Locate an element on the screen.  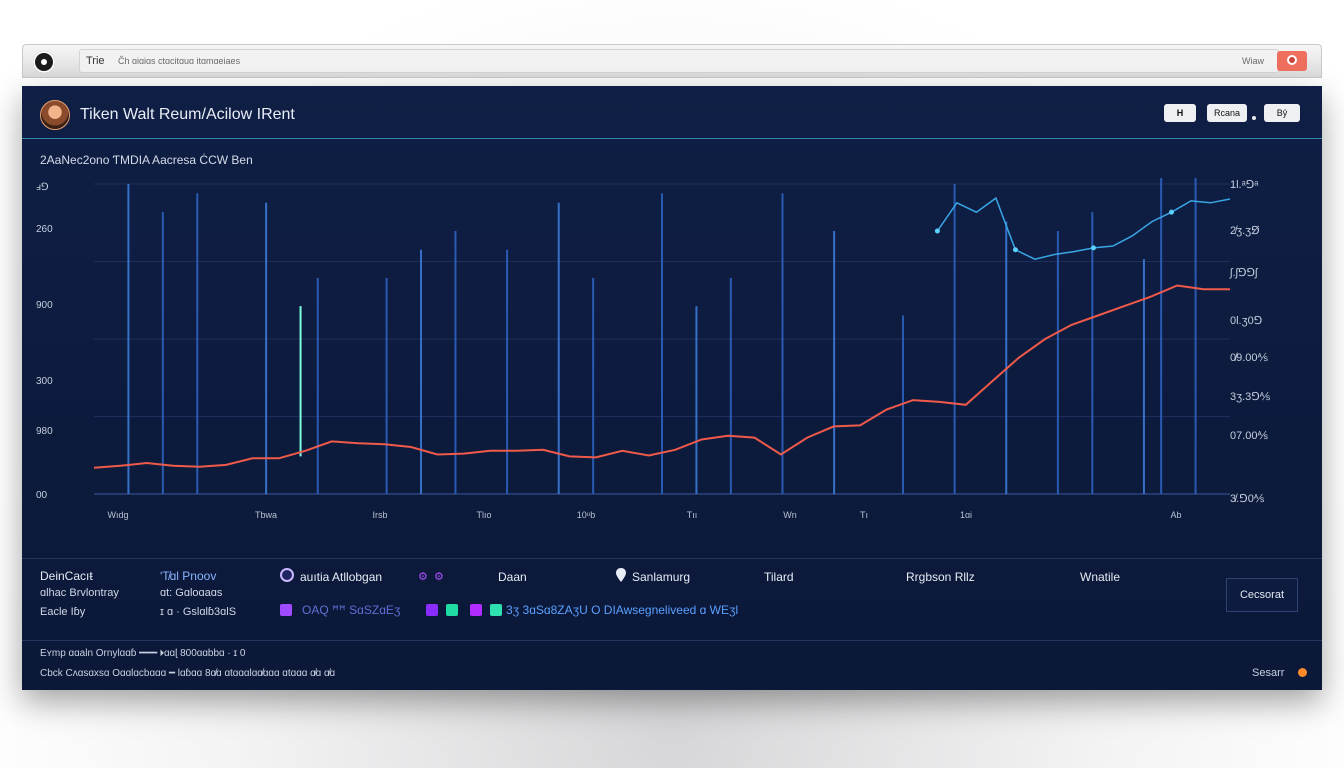
stat-value-1: ʹT̸ɑl Pnoov is located at coordinates (188, 576).